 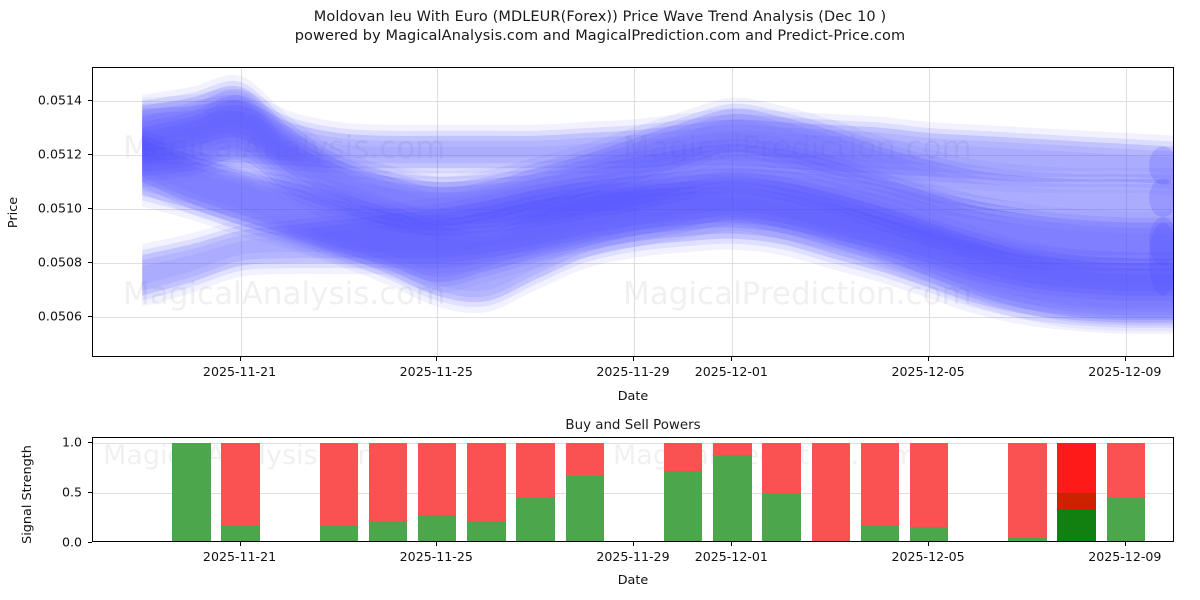 I want to click on price-wave-xaxis-title: Date, so click(x=633, y=396).